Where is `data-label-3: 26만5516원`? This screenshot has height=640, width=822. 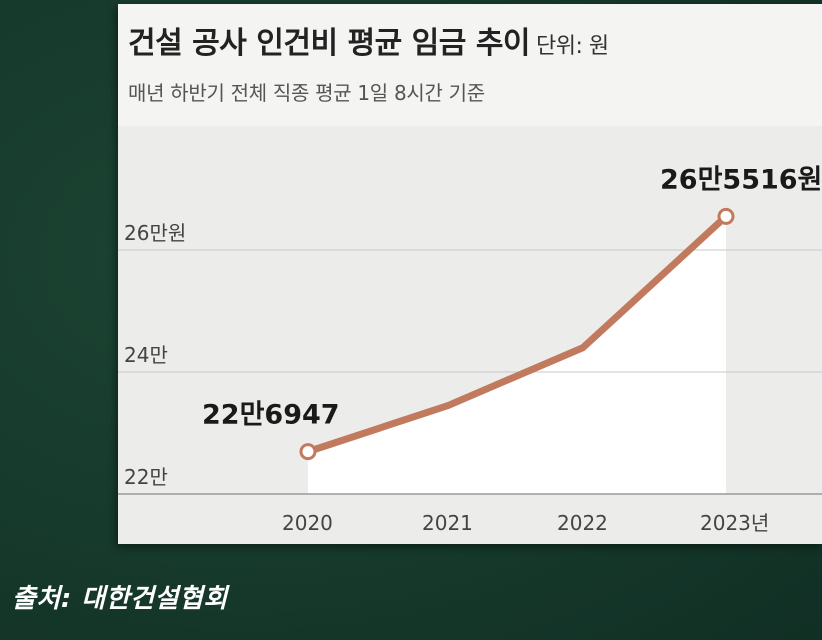
data-label-3: 26만5516원 is located at coordinates (741, 179).